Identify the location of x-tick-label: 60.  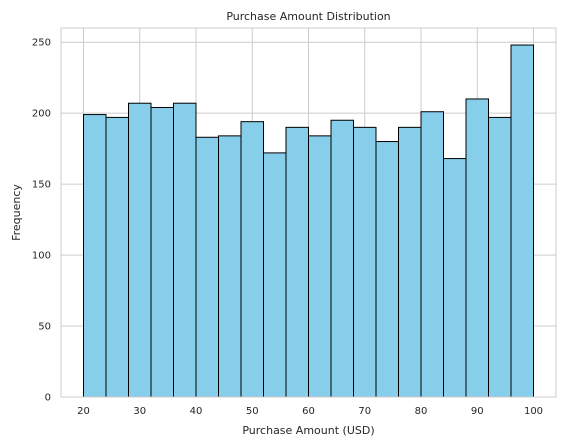
(308, 411).